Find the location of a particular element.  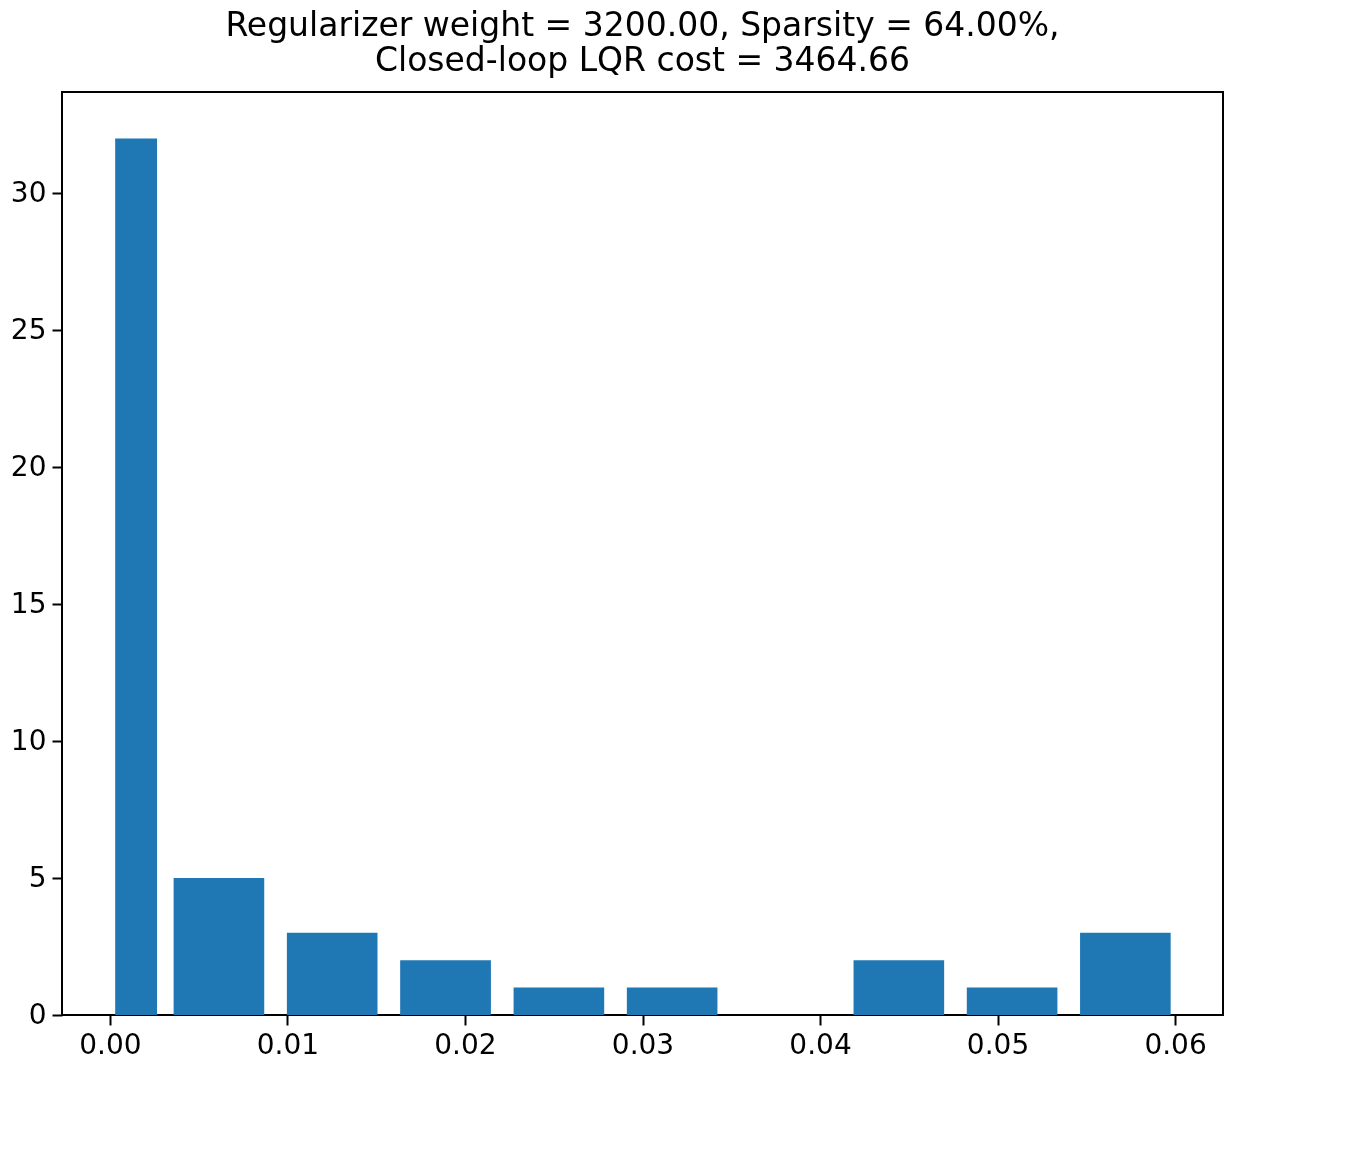

x-tick-label: 0.02 is located at coordinates (465, 1044).